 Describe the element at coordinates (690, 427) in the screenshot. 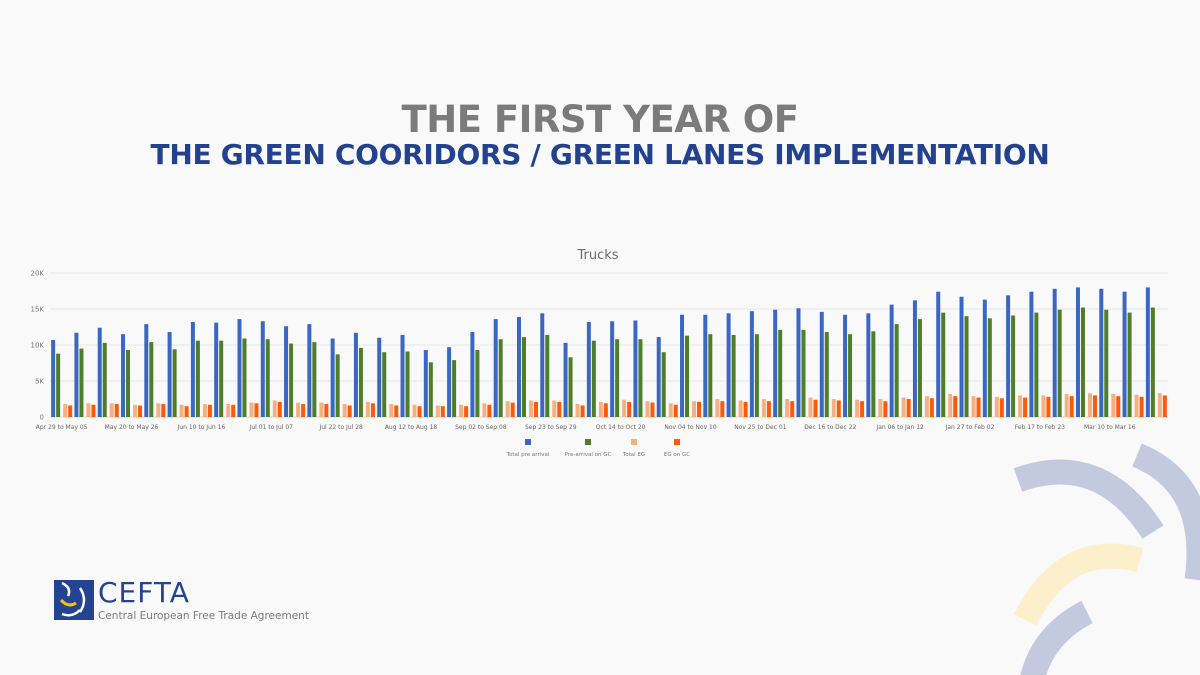

I see `x-tick-label: Nov 04 to Nov 10` at that location.